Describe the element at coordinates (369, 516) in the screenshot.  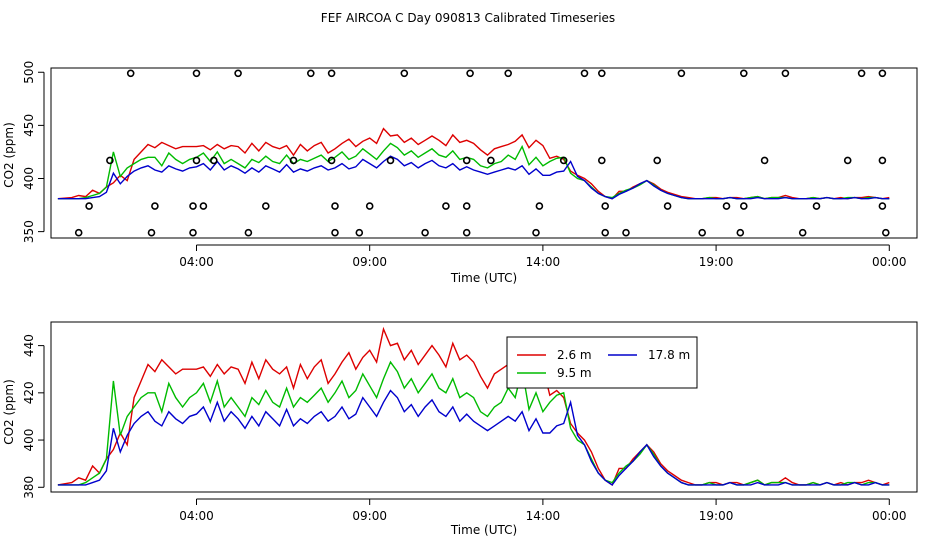
I see `bottom-x-tick-label: 09:00` at that location.